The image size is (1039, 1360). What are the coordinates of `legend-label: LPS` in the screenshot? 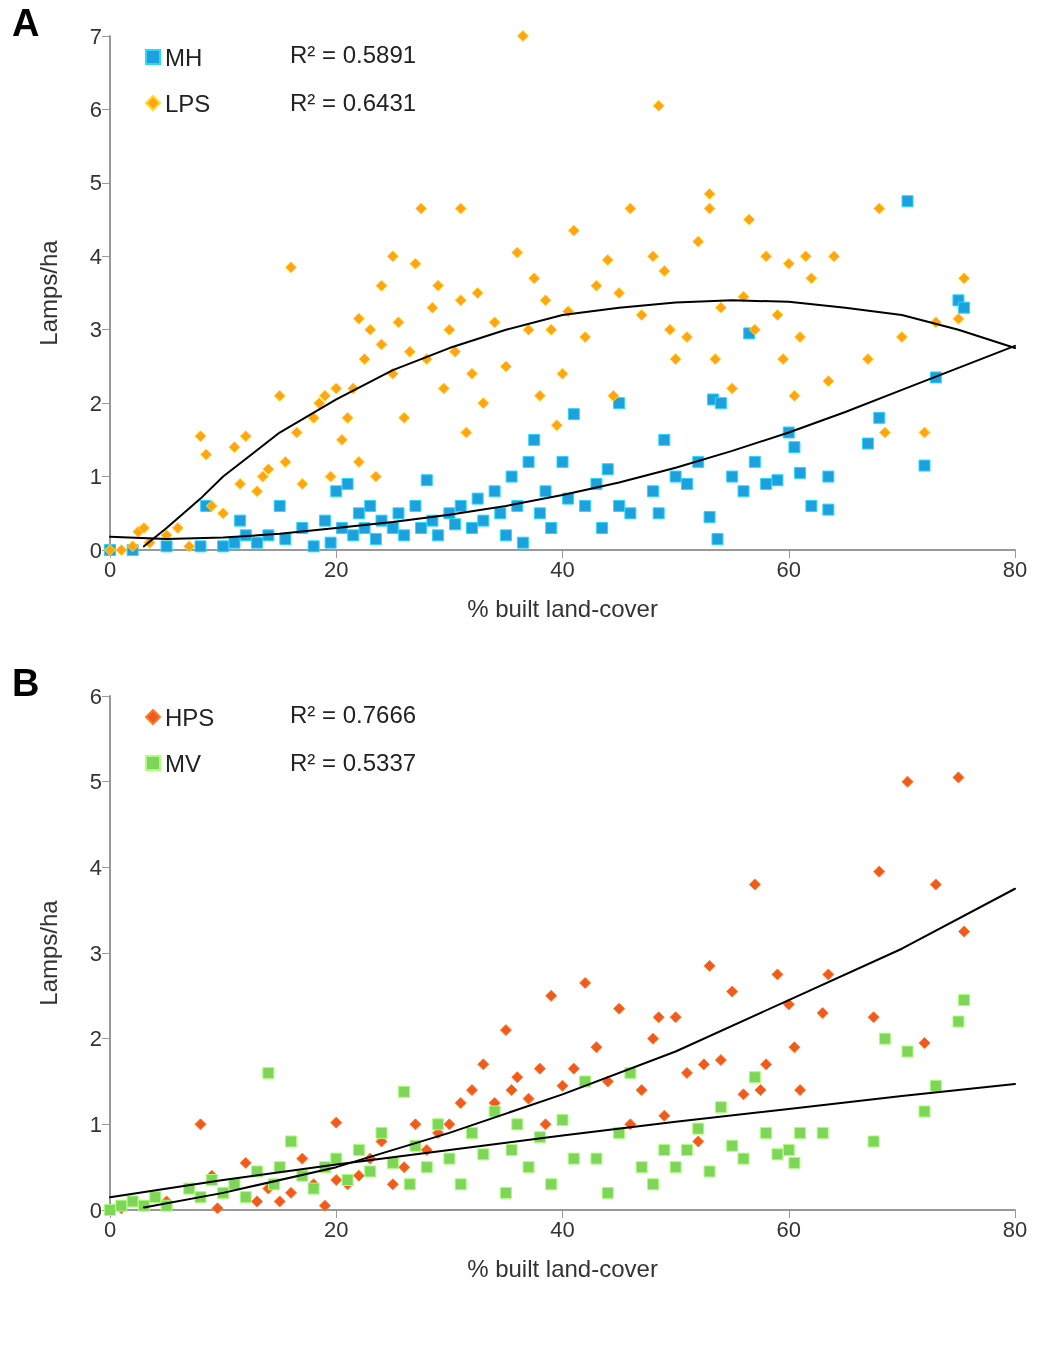 It's located at (188, 103).